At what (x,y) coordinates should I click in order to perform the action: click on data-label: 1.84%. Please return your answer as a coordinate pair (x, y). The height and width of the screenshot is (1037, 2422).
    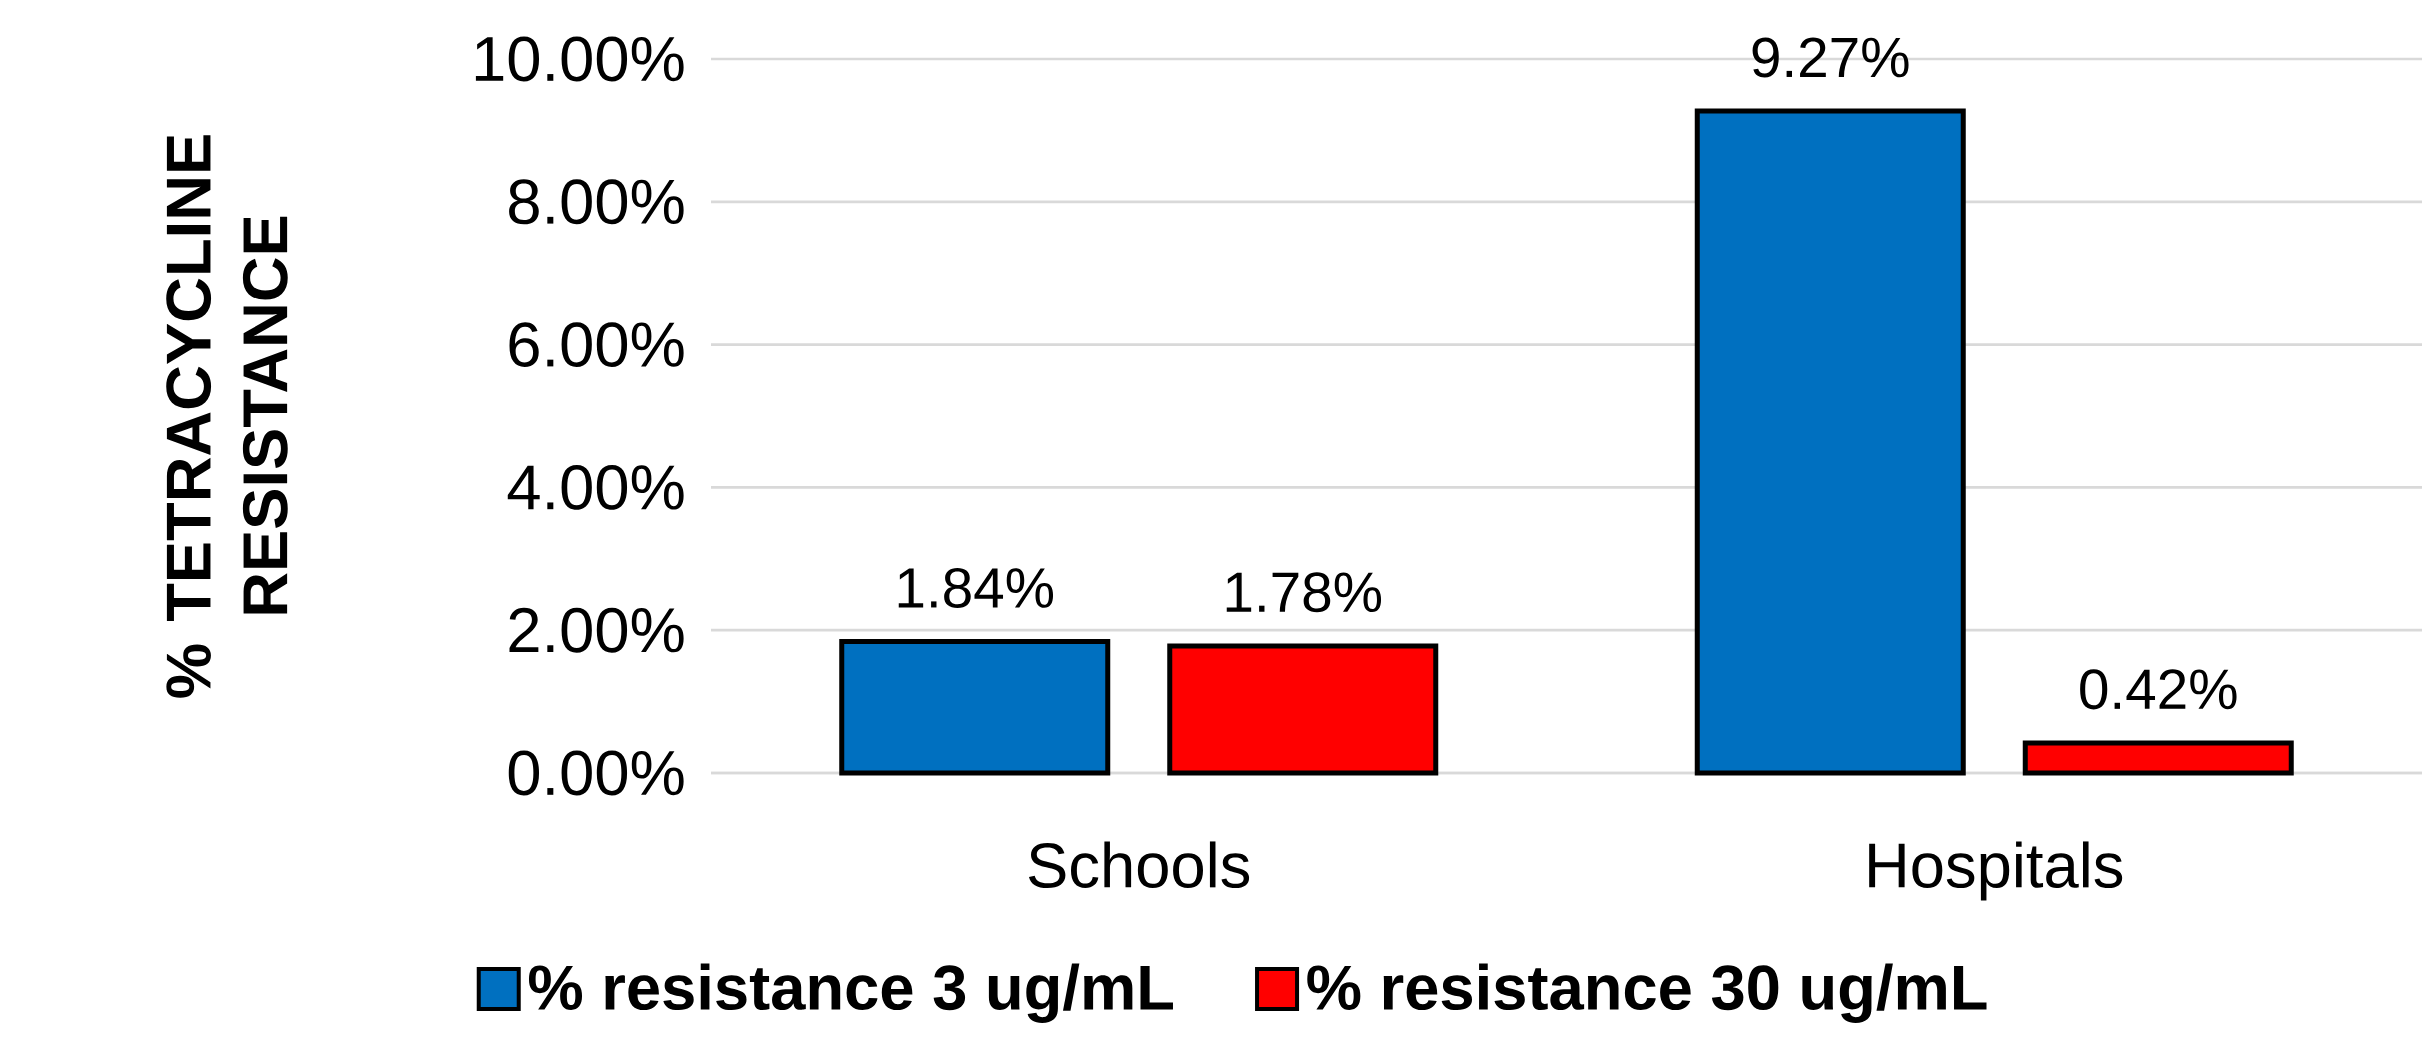
    Looking at the image, I should click on (976, 588).